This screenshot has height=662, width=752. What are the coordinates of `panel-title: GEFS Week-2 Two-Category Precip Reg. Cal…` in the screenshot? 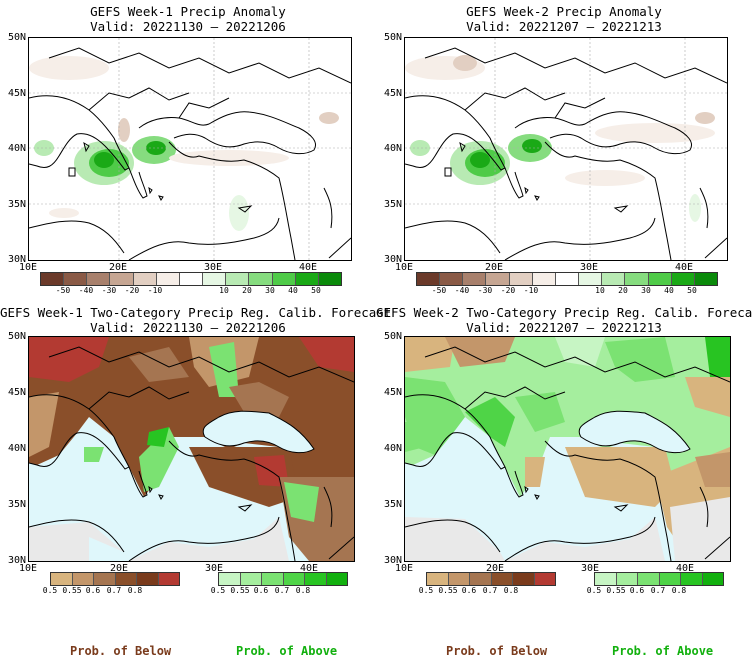 It's located at (564, 312).